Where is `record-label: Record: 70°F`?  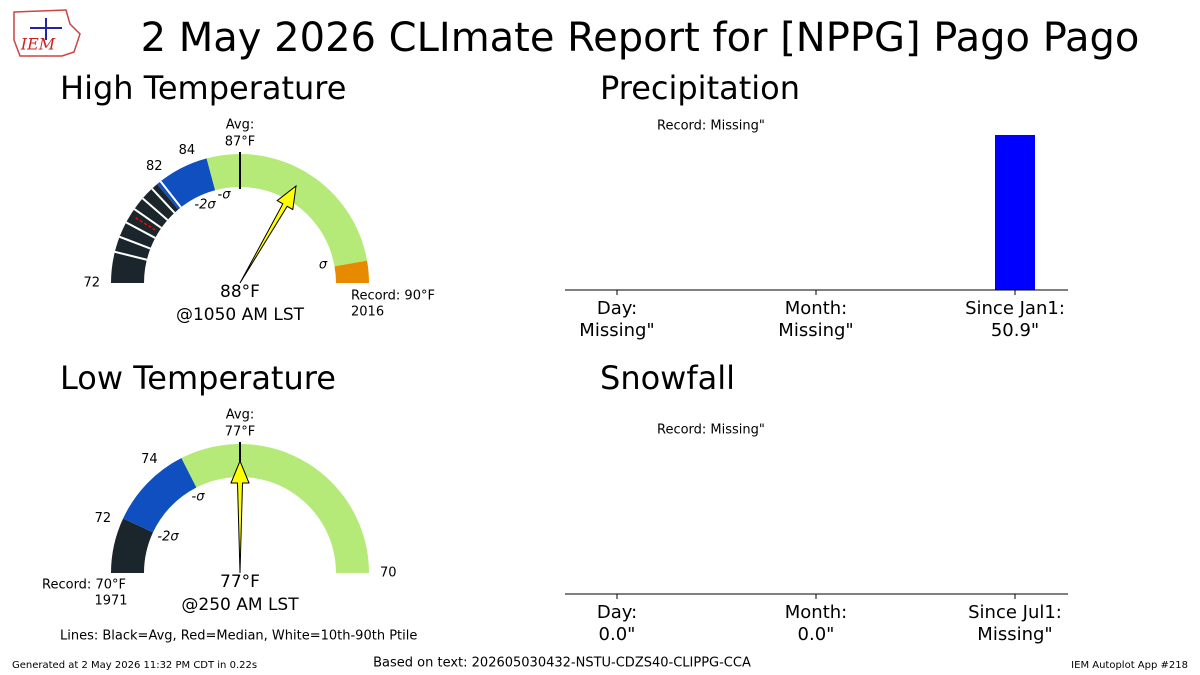
record-label: Record: 70°F is located at coordinates (84, 585).